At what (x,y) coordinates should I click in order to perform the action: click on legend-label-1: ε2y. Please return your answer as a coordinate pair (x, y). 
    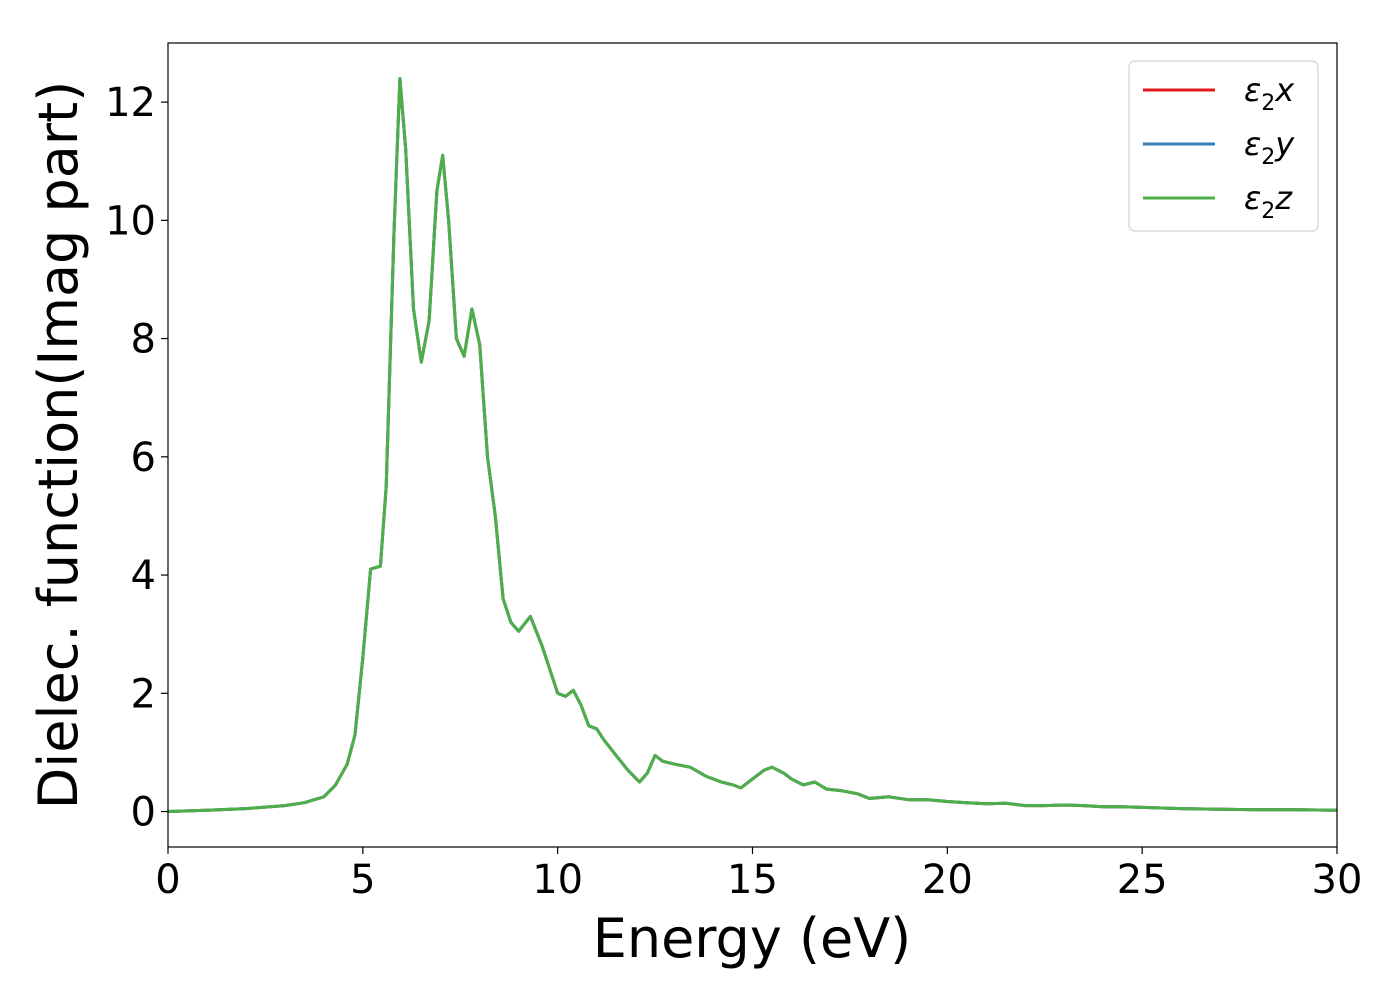
    Looking at the image, I should click on (1269, 147).